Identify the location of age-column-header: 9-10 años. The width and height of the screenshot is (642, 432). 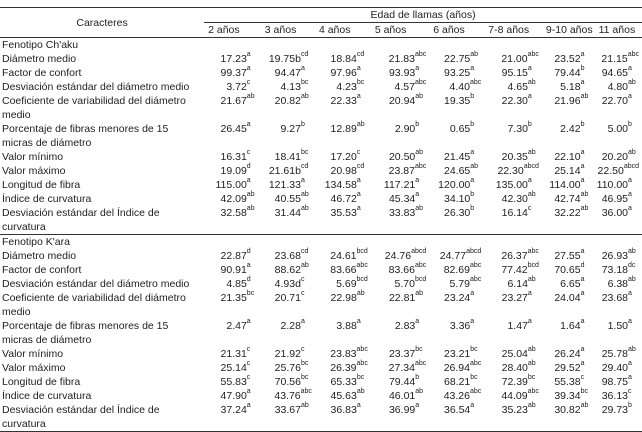
(568, 30).